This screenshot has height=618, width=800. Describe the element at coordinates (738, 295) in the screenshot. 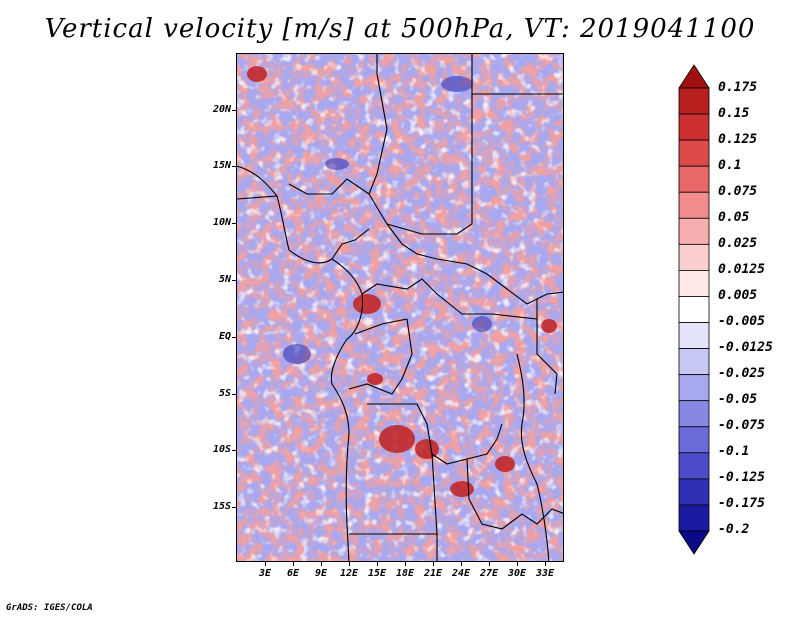

I see `colorbar-label: 0.005` at that location.